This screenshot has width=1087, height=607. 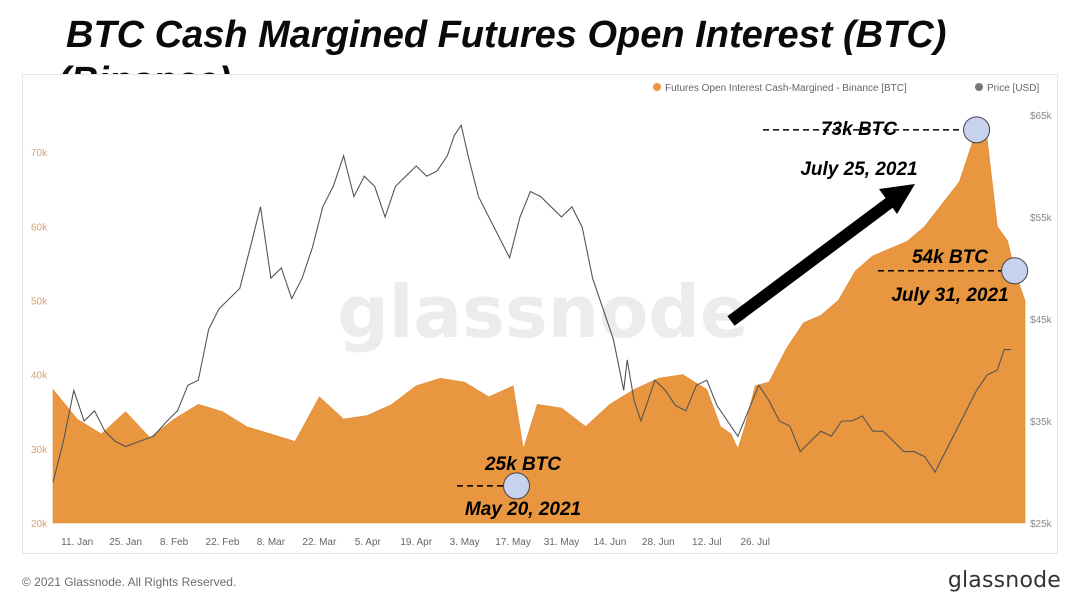 I want to click on x-tick-6: 5. Apr, so click(x=368, y=542).